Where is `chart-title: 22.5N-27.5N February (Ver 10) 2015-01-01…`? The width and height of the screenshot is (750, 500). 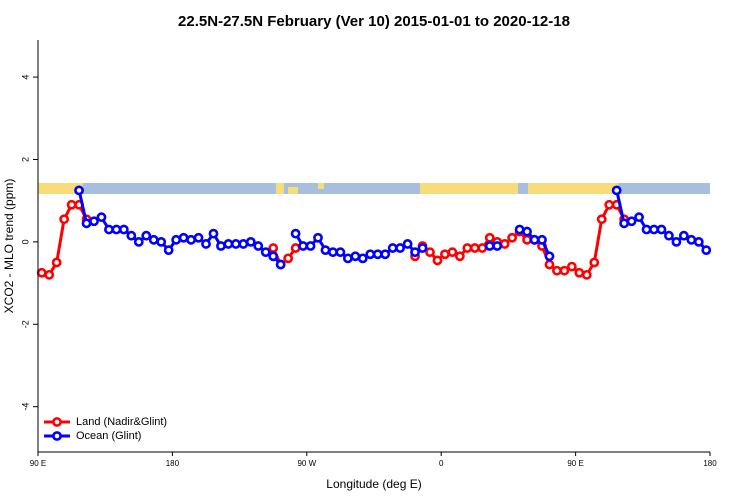
chart-title: 22.5N-27.5N February (Ver 10) 2015-01-01… is located at coordinates (374, 21).